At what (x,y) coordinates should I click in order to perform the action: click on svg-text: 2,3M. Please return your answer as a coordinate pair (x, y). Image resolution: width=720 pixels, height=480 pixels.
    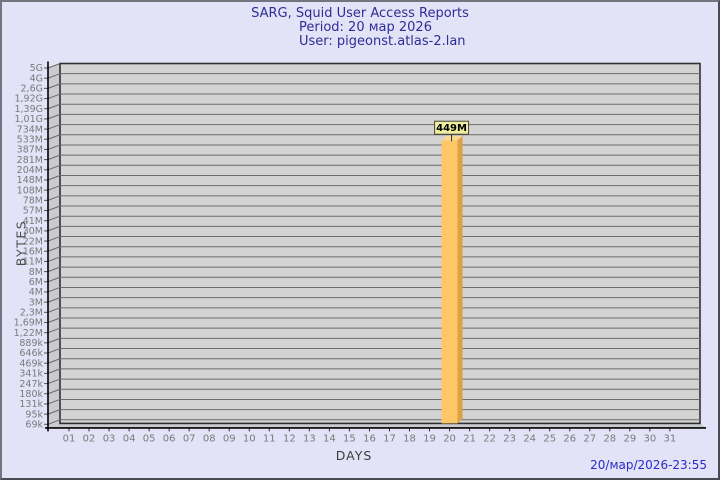
    Looking at the image, I should click on (31, 313).